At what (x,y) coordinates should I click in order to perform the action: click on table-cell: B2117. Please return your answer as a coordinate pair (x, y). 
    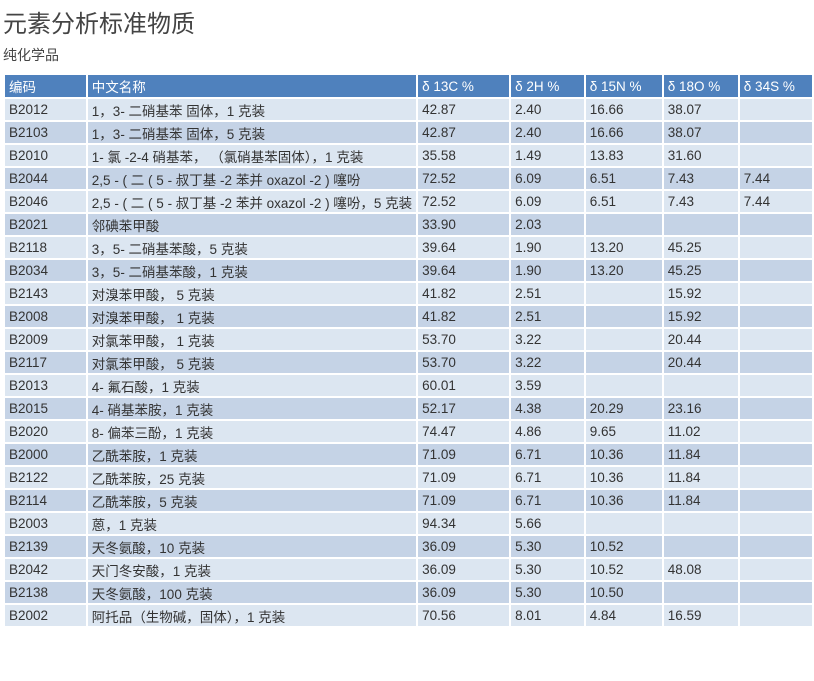
    Looking at the image, I should click on (45, 362).